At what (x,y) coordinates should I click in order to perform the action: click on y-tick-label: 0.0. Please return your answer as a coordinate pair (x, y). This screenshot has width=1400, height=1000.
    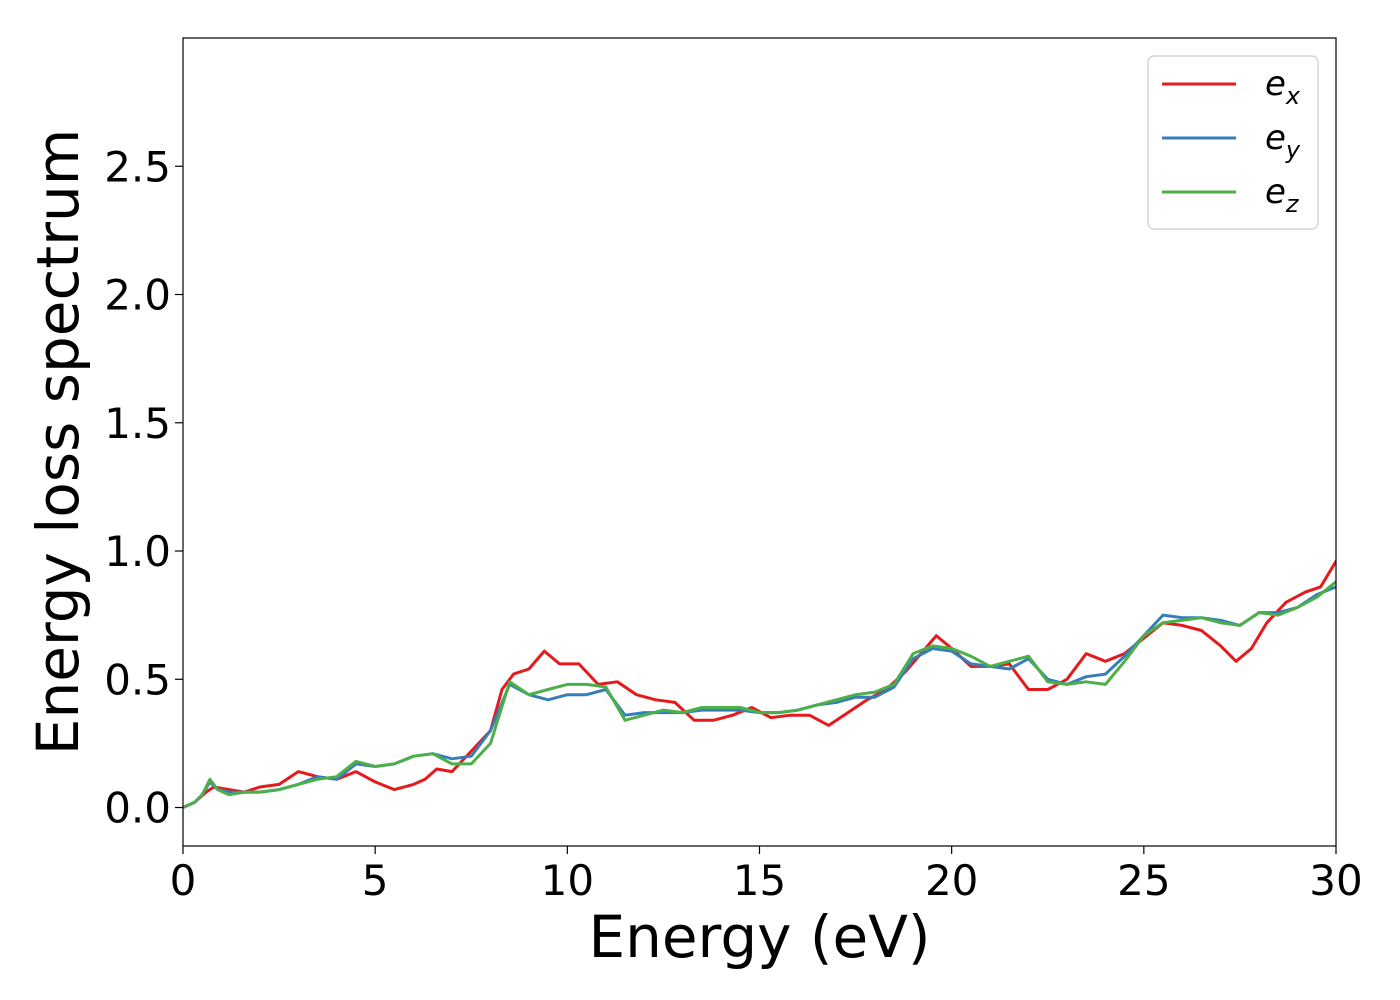
    Looking at the image, I should click on (137, 808).